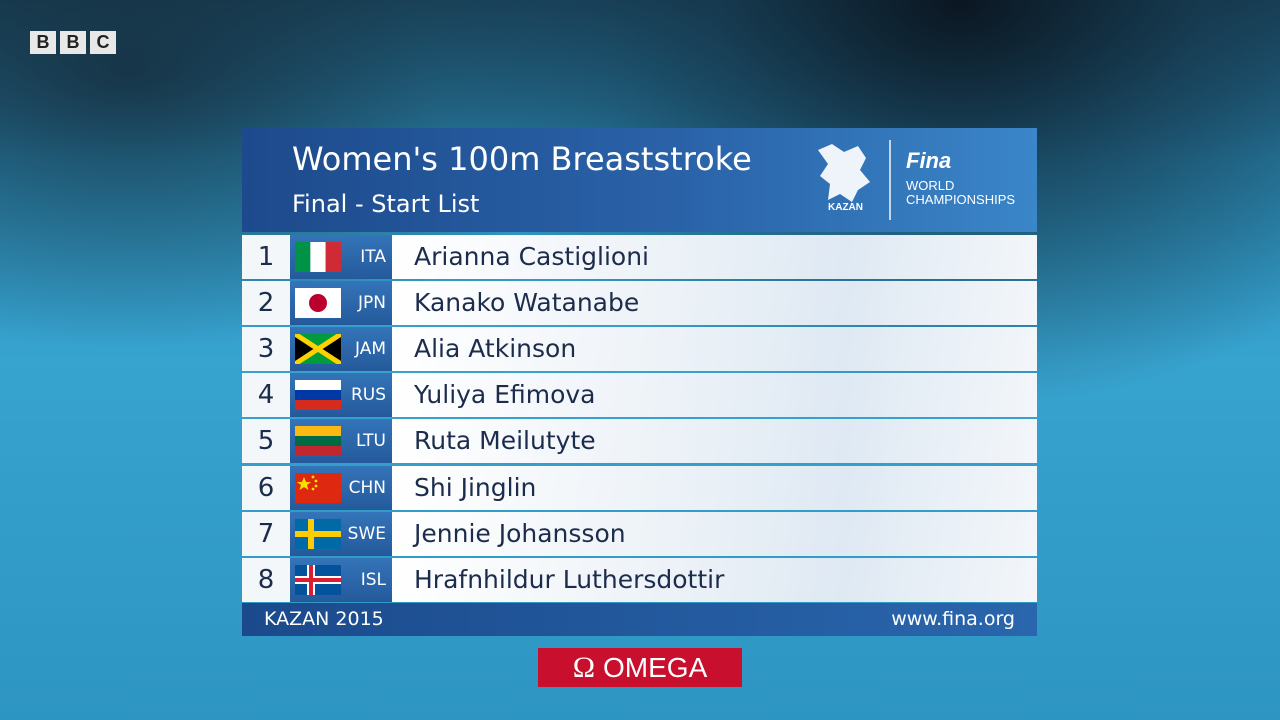  Describe the element at coordinates (655, 667) in the screenshot. I see `sponsor-name: OMEGA` at that location.